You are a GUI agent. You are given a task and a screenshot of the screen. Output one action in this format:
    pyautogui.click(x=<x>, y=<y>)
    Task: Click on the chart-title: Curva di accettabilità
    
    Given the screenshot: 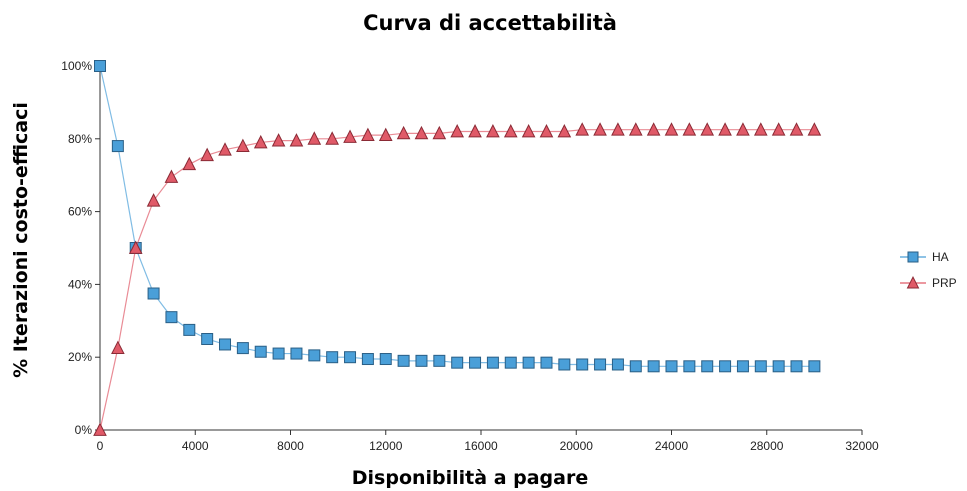 What is the action you would take?
    pyautogui.click(x=490, y=23)
    